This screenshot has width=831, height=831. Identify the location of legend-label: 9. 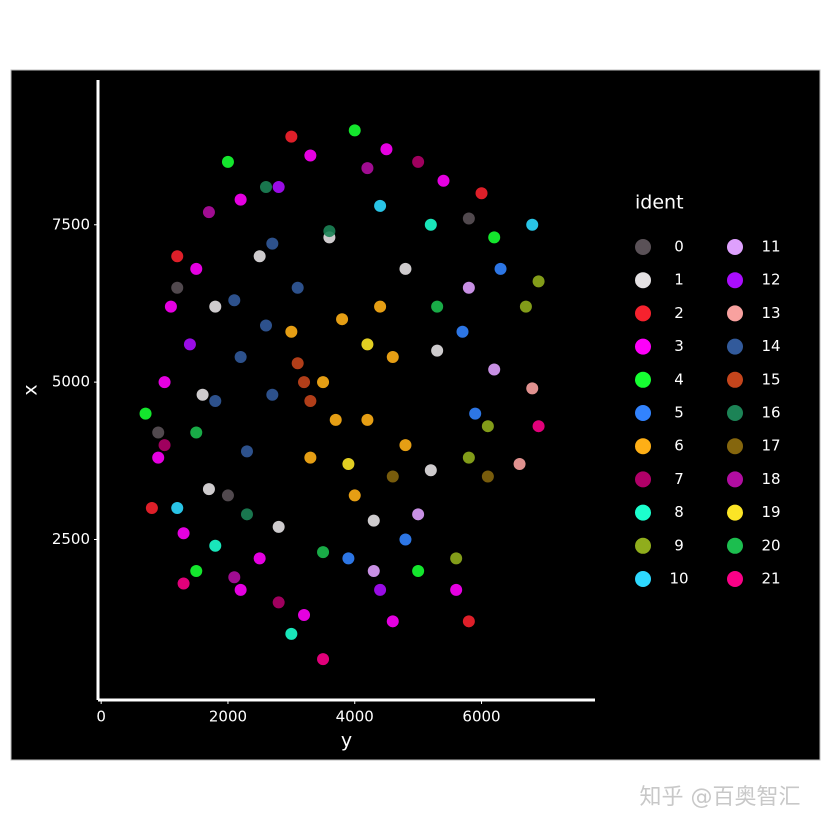
(679, 545).